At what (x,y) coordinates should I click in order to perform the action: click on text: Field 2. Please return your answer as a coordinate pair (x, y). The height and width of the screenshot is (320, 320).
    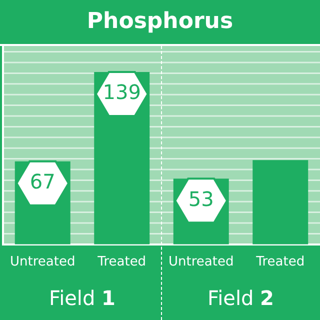
    Looking at the image, I should click on (241, 298).